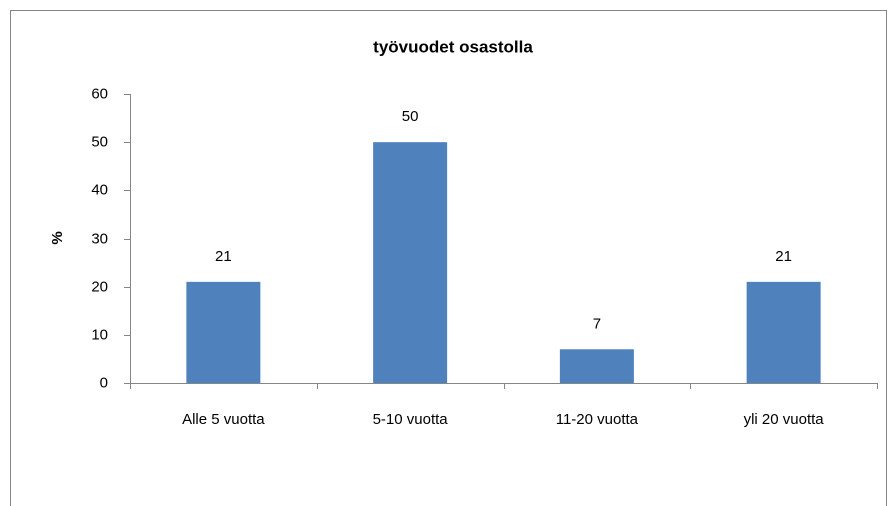  What do you see at coordinates (597, 419) in the screenshot?
I see `x-tick-label: 11-20 vuotta` at bounding box center [597, 419].